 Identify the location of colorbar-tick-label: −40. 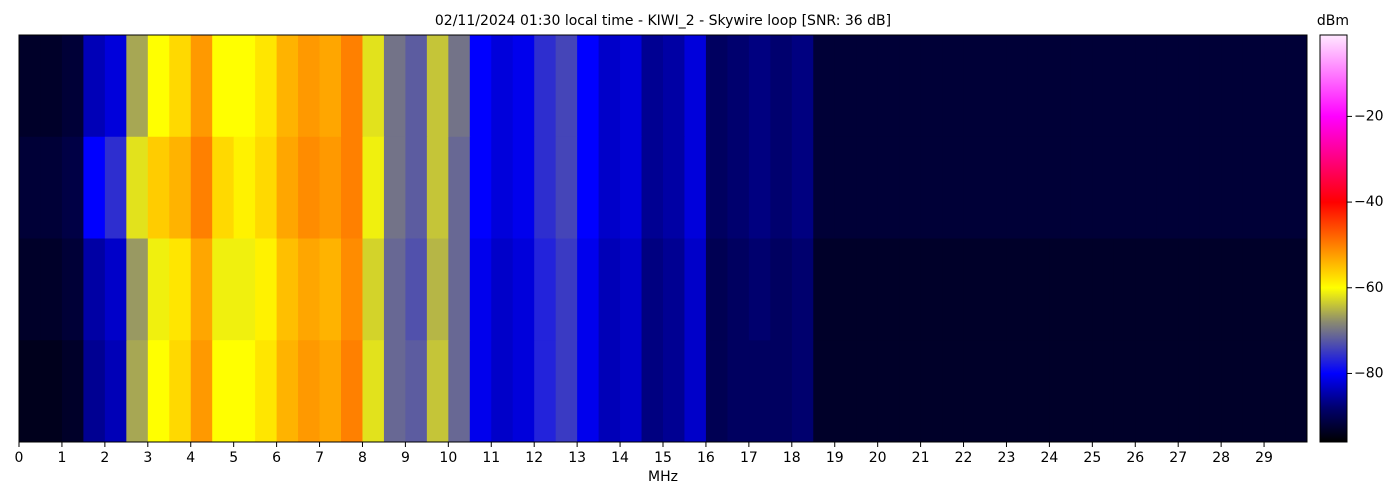
(1369, 202).